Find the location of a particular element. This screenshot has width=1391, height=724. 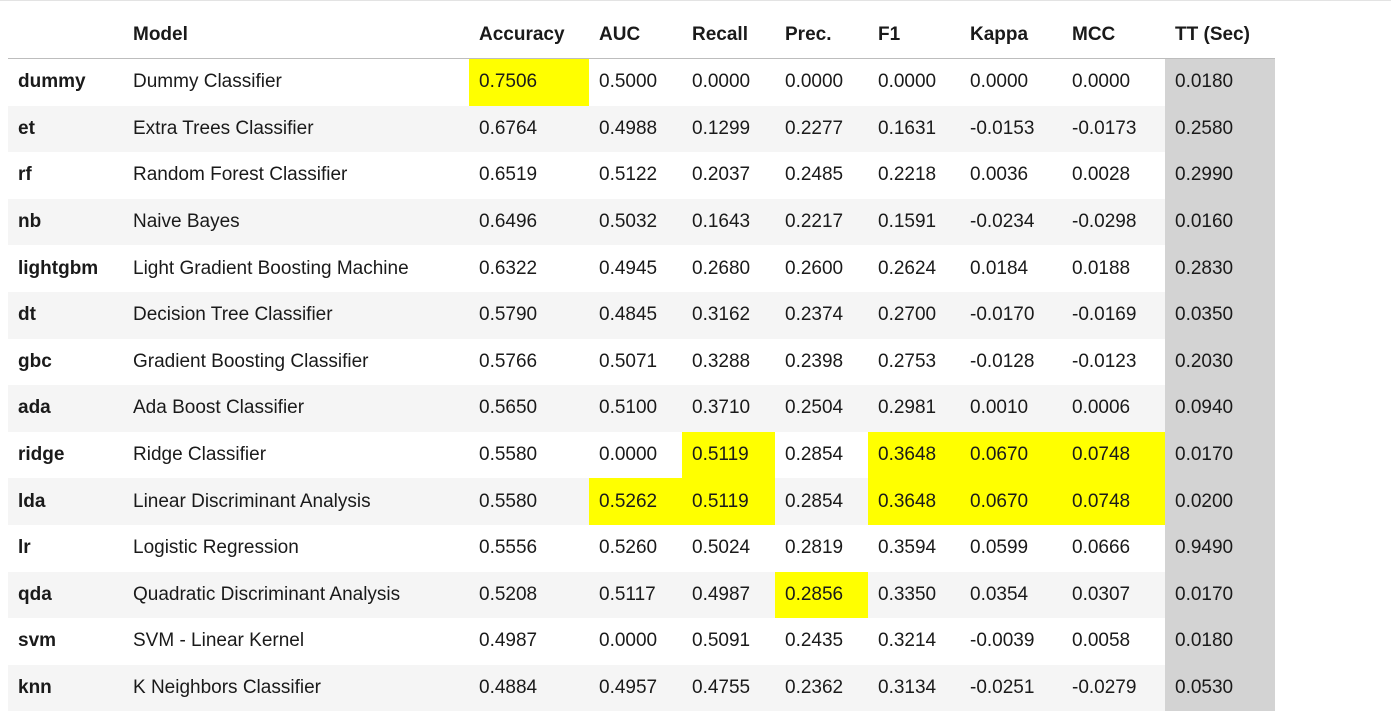

mcc-cell: -0.0169 is located at coordinates (1113, 315).